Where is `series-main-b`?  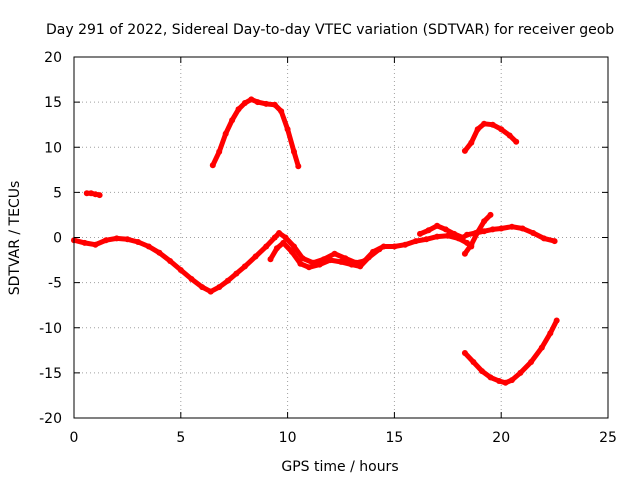
series-main-b is located at coordinates (325, 255).